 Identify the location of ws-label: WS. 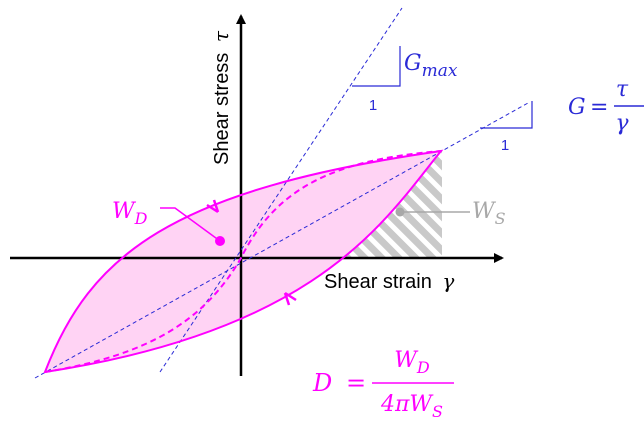
(489, 213).